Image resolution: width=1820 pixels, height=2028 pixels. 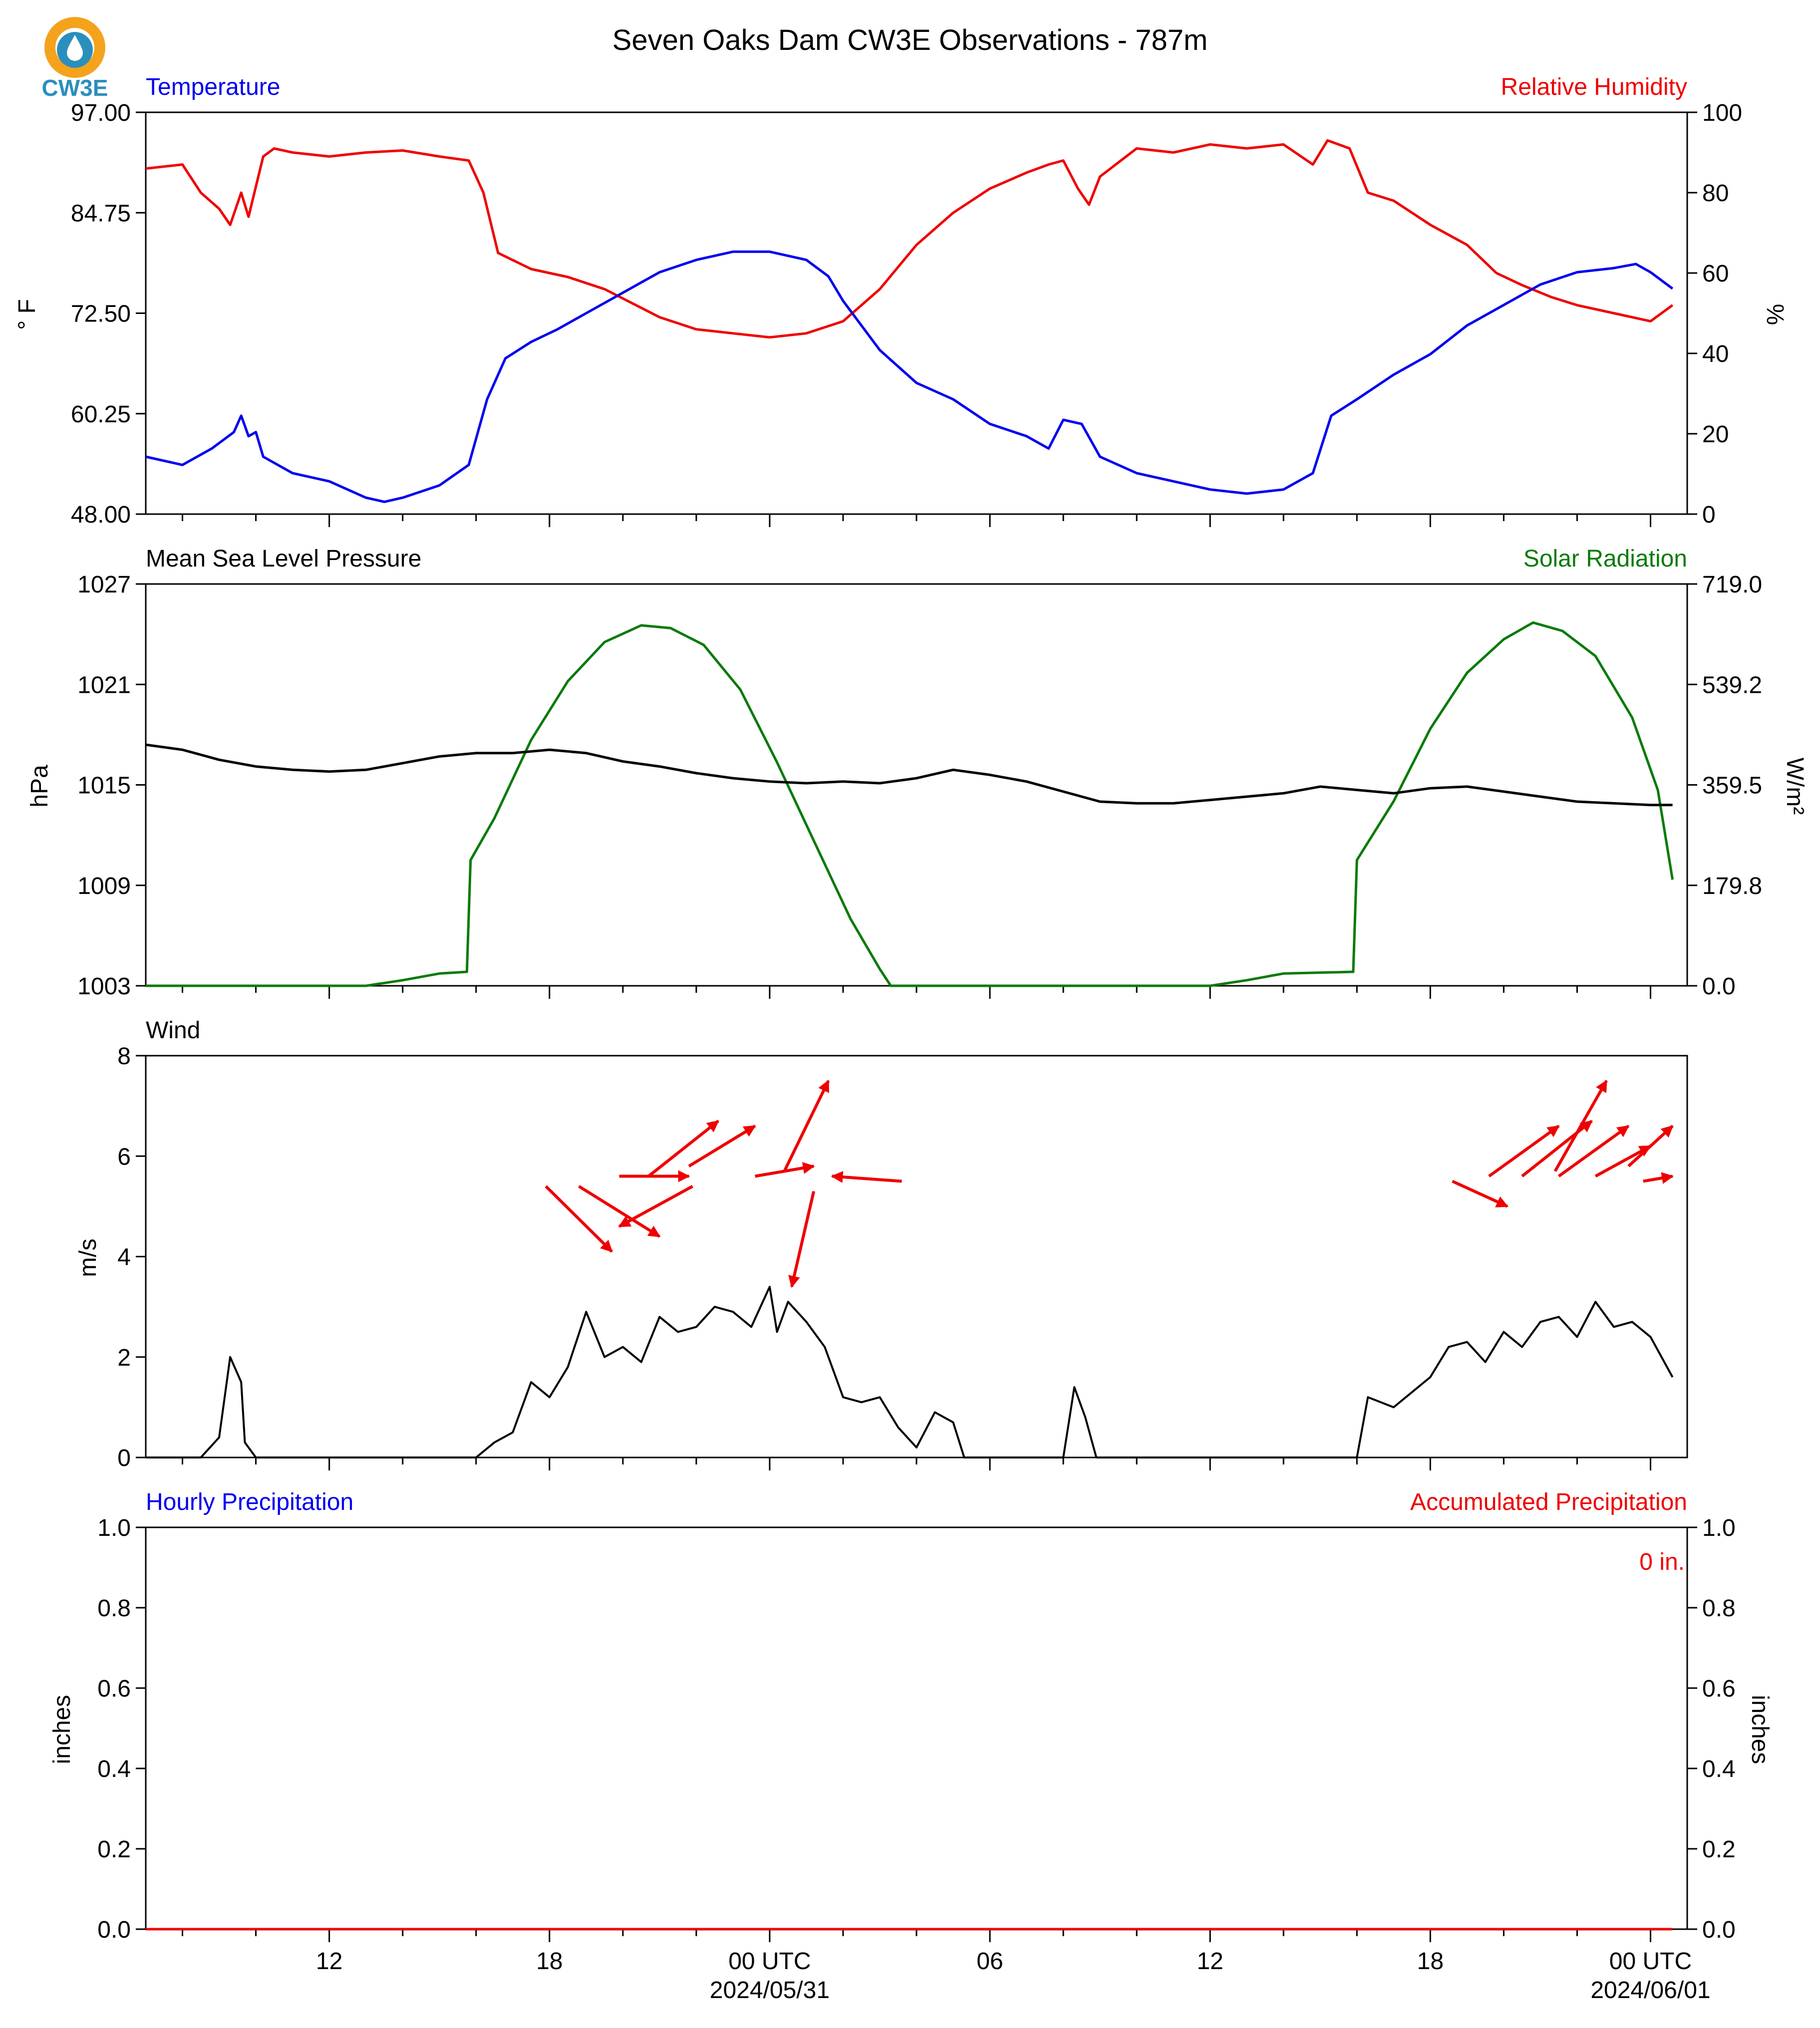 I want to click on pressure-line, so click(x=909, y=775).